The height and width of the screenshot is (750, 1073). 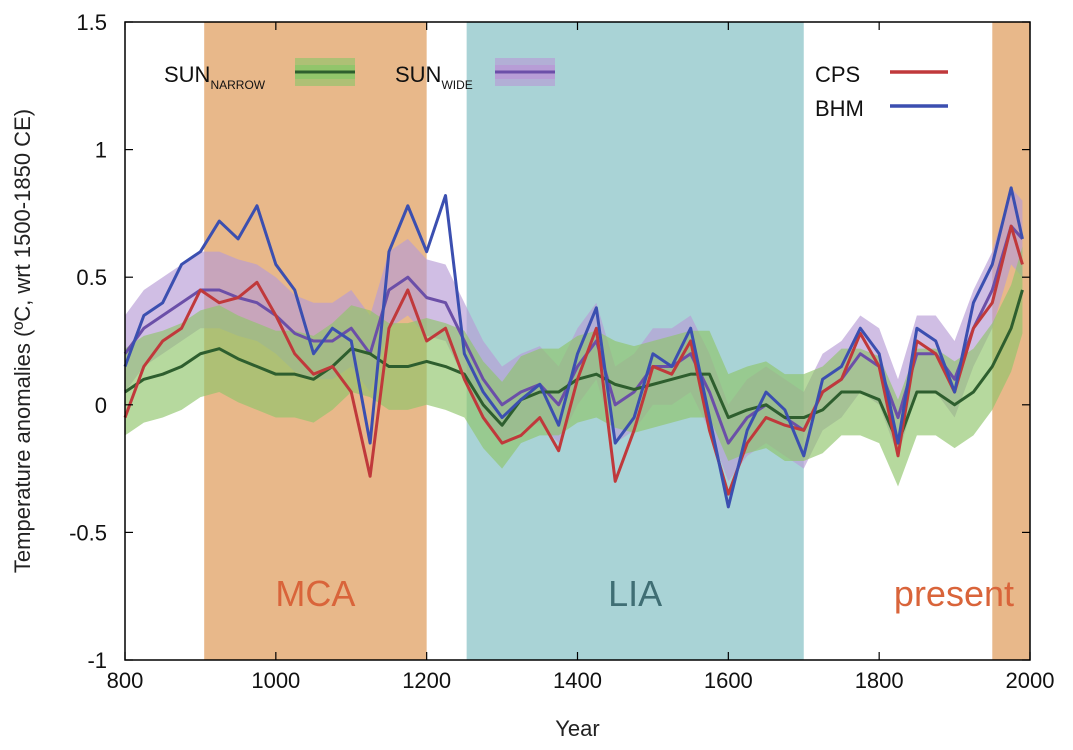 What do you see at coordinates (635, 593) in the screenshot?
I see `period-label-lia: LIA` at bounding box center [635, 593].